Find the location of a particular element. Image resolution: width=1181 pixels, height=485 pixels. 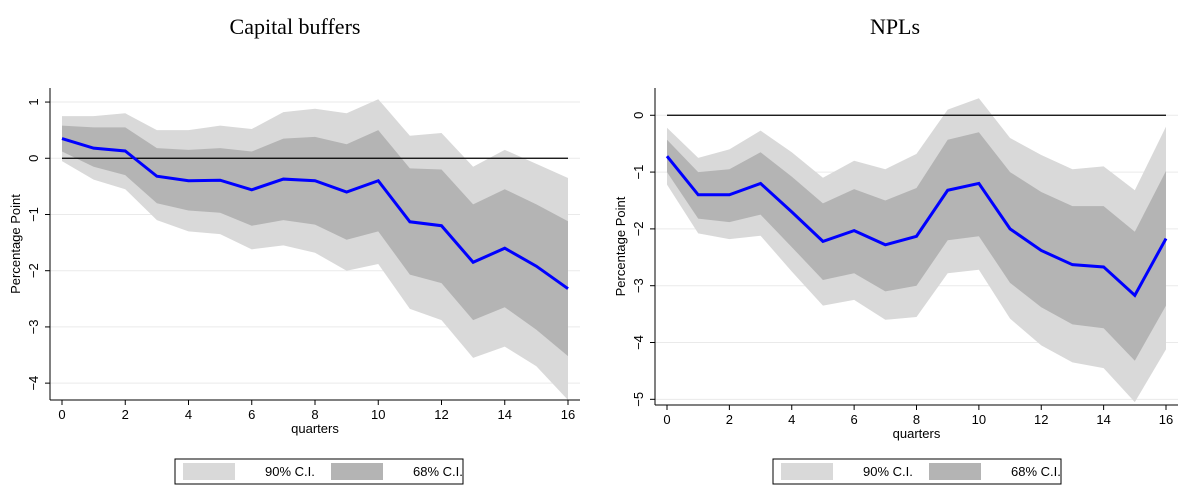

chart-title: Capital buffers is located at coordinates (295, 26).